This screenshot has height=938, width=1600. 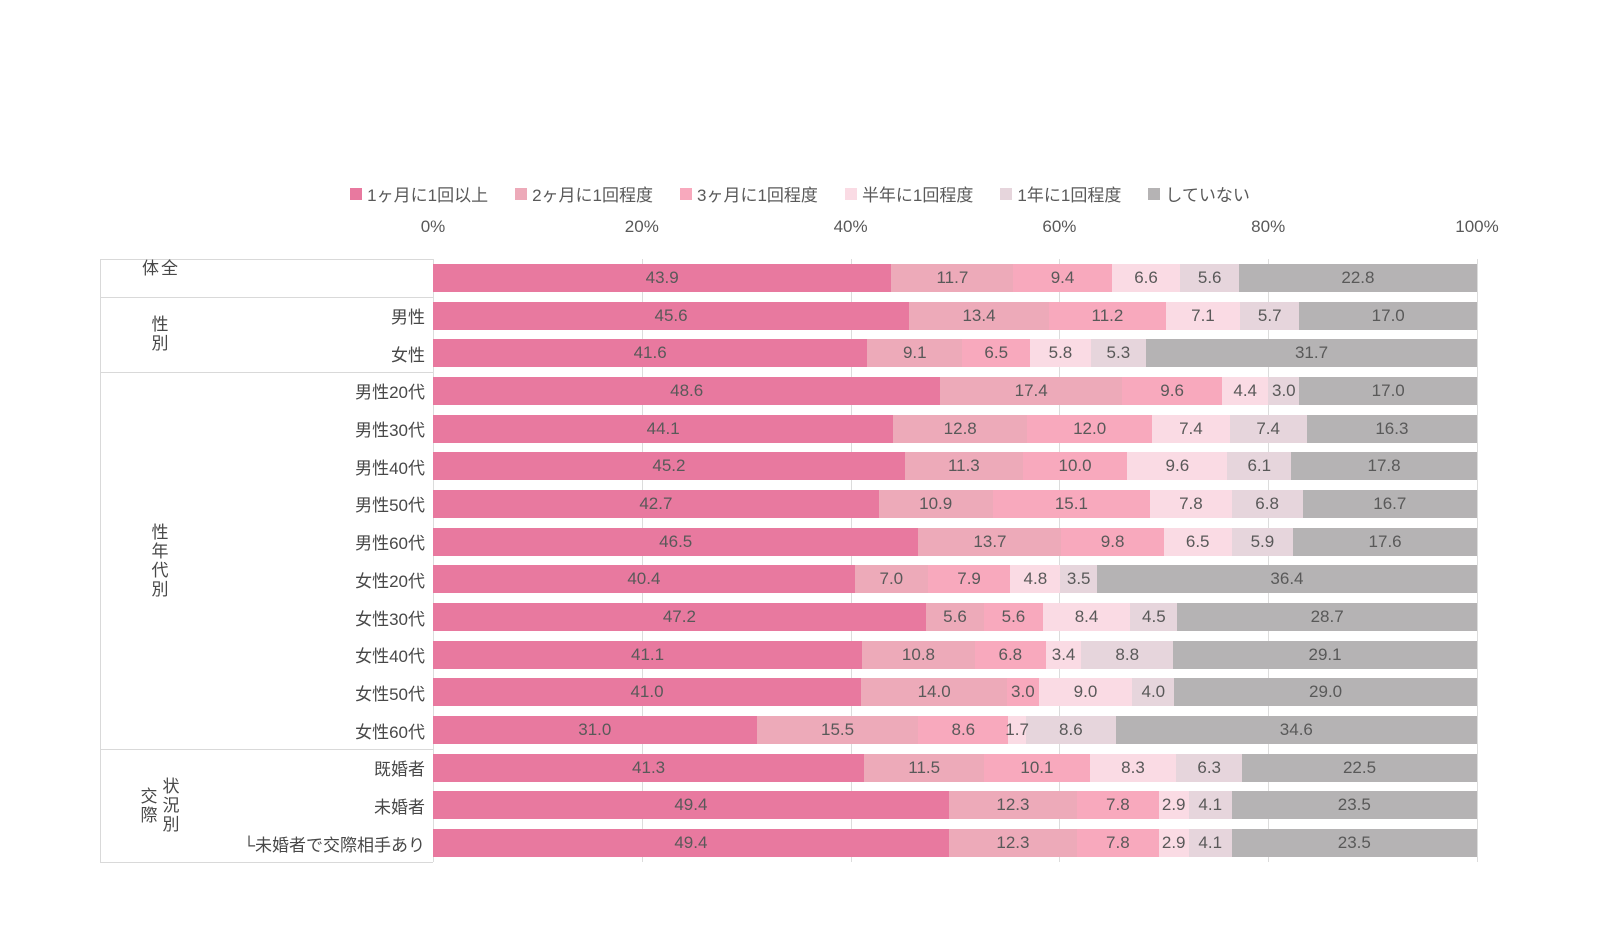 What do you see at coordinates (266, 863) in the screenshot?
I see `table-bottom-border` at bounding box center [266, 863].